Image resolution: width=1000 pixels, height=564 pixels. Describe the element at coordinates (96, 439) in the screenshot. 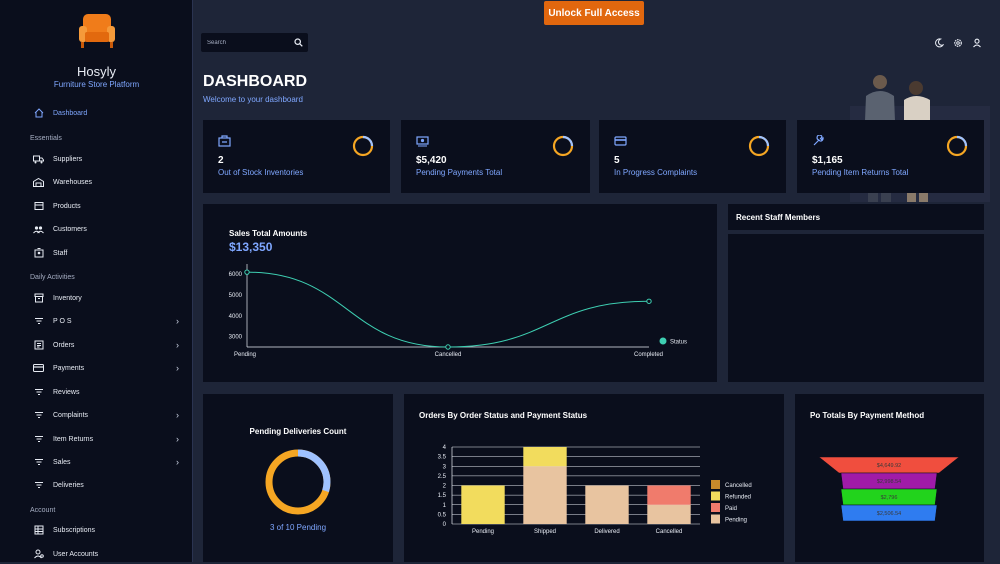

I see `sidebar-item-item-returns: Item Returns ›` at that location.